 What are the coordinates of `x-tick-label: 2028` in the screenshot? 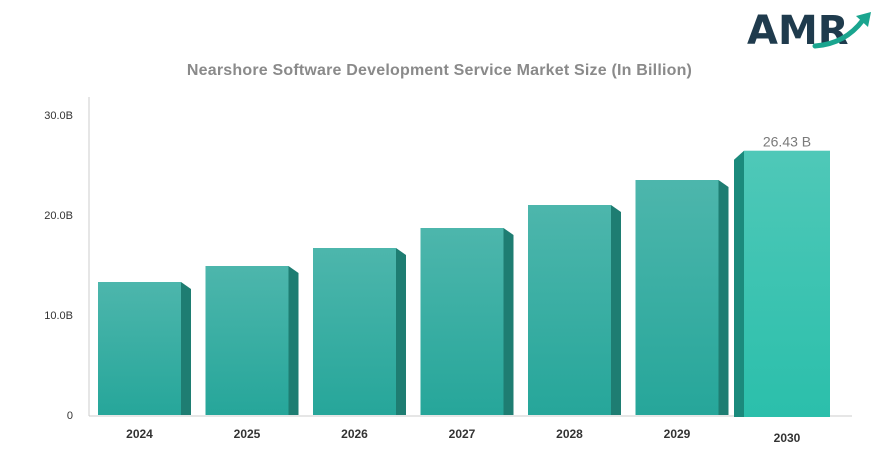 It's located at (569, 434).